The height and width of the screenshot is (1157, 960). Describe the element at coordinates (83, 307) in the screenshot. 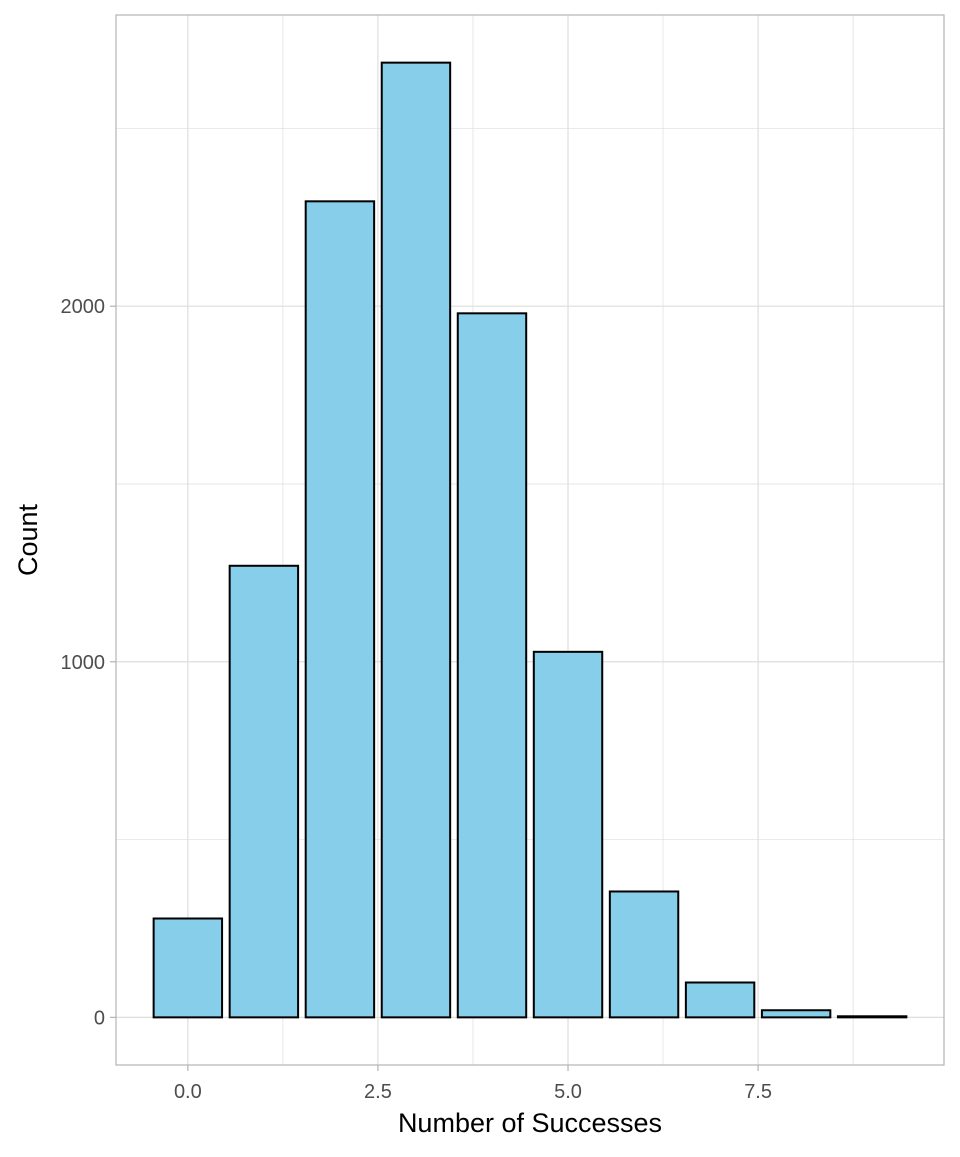

I see `y-tick-label: 2000` at that location.